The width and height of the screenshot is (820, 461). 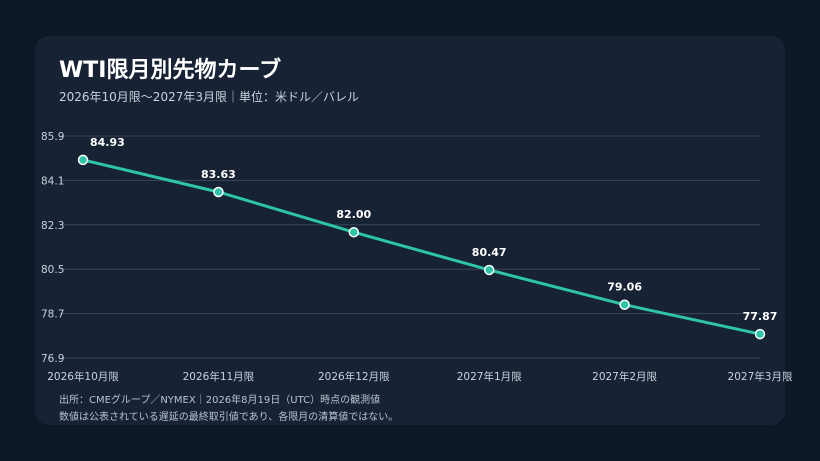 I want to click on x-tick-label: 2026年11月限, so click(x=219, y=376).